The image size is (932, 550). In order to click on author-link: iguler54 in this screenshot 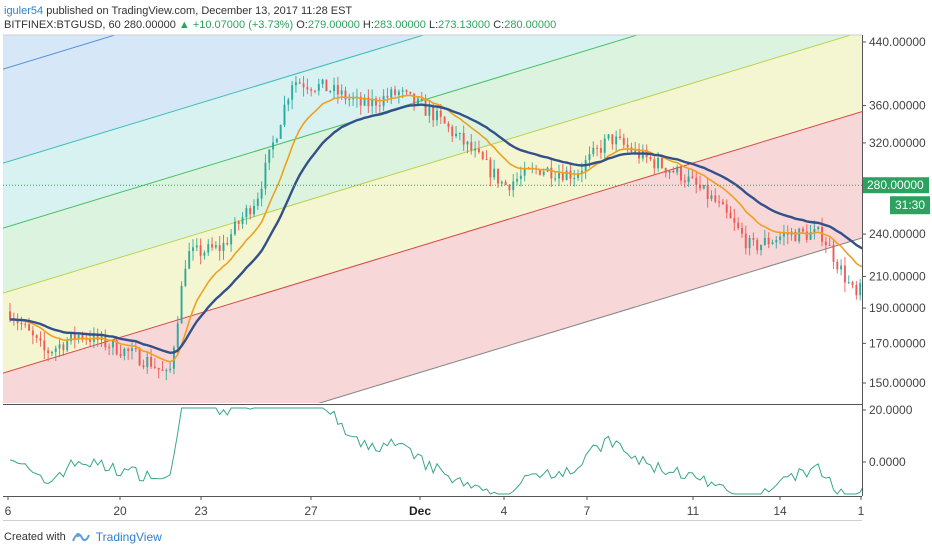, I will do `click(24, 11)`.